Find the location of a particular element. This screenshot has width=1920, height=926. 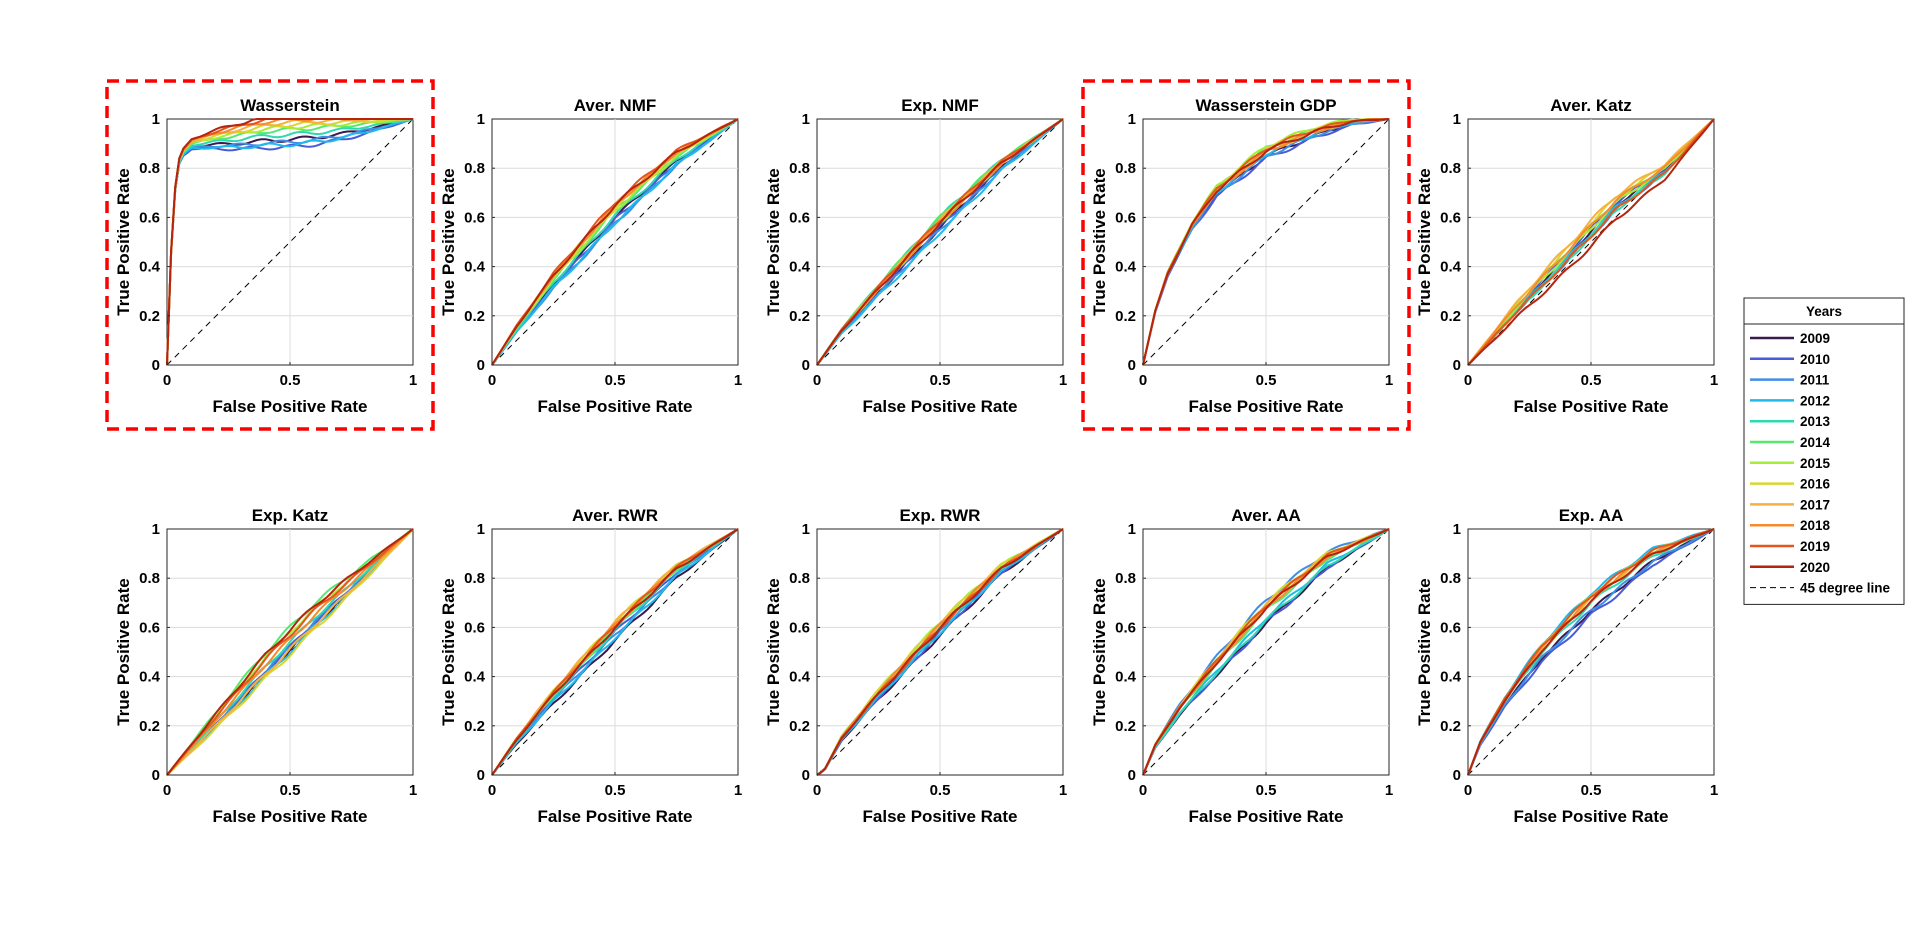

legend-entry-2015: 2015 is located at coordinates (1815, 463).